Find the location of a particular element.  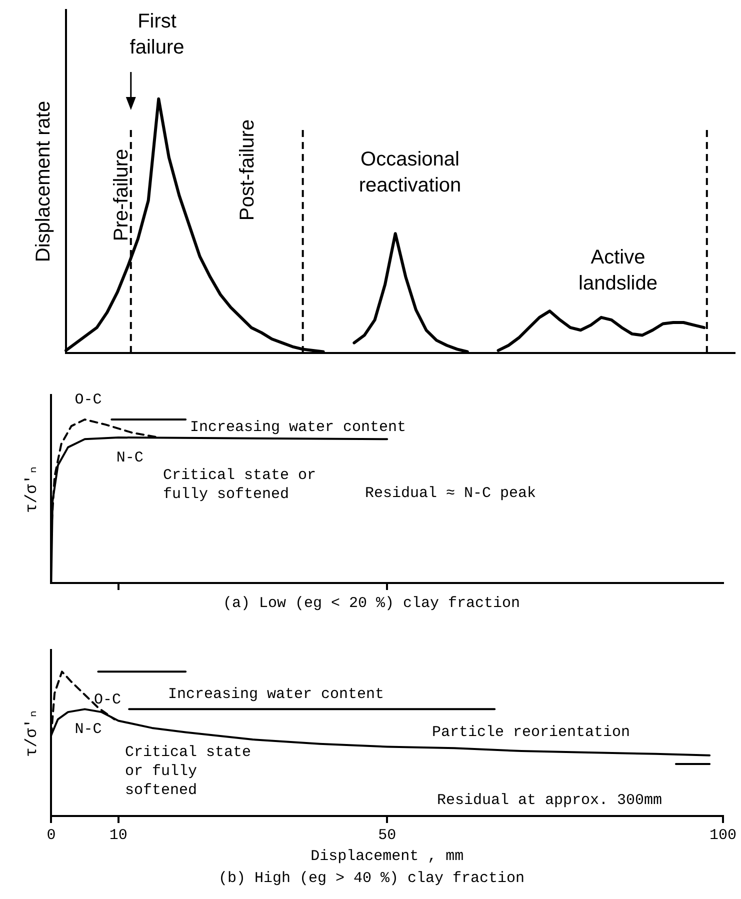

y-axis-title: Displacement rate is located at coordinates (43, 181).